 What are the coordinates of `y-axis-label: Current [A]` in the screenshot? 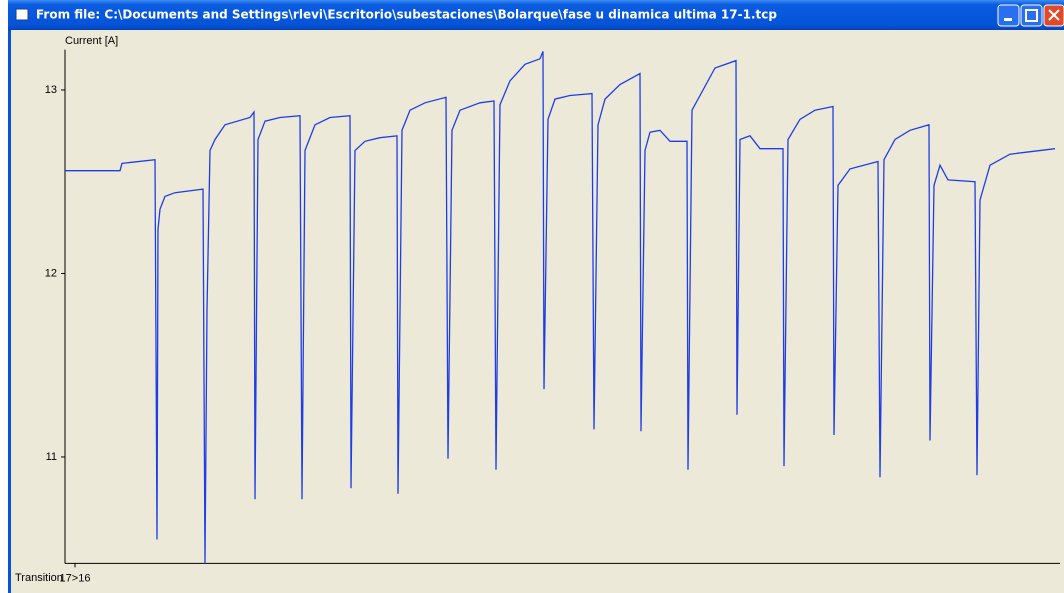 It's located at (91, 41).